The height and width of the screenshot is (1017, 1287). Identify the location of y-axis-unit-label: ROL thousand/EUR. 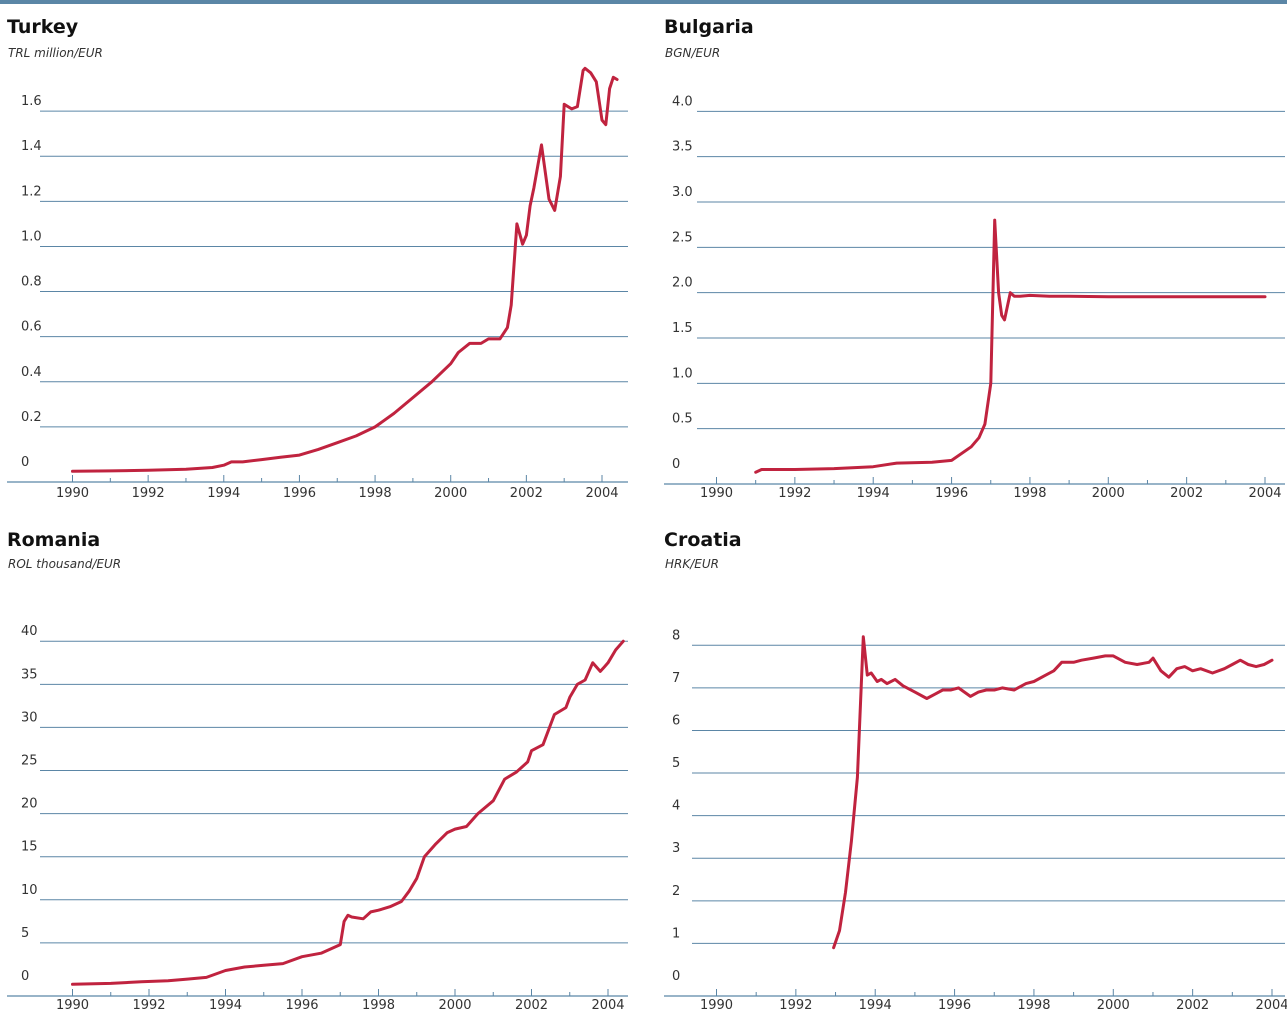
(64, 564).